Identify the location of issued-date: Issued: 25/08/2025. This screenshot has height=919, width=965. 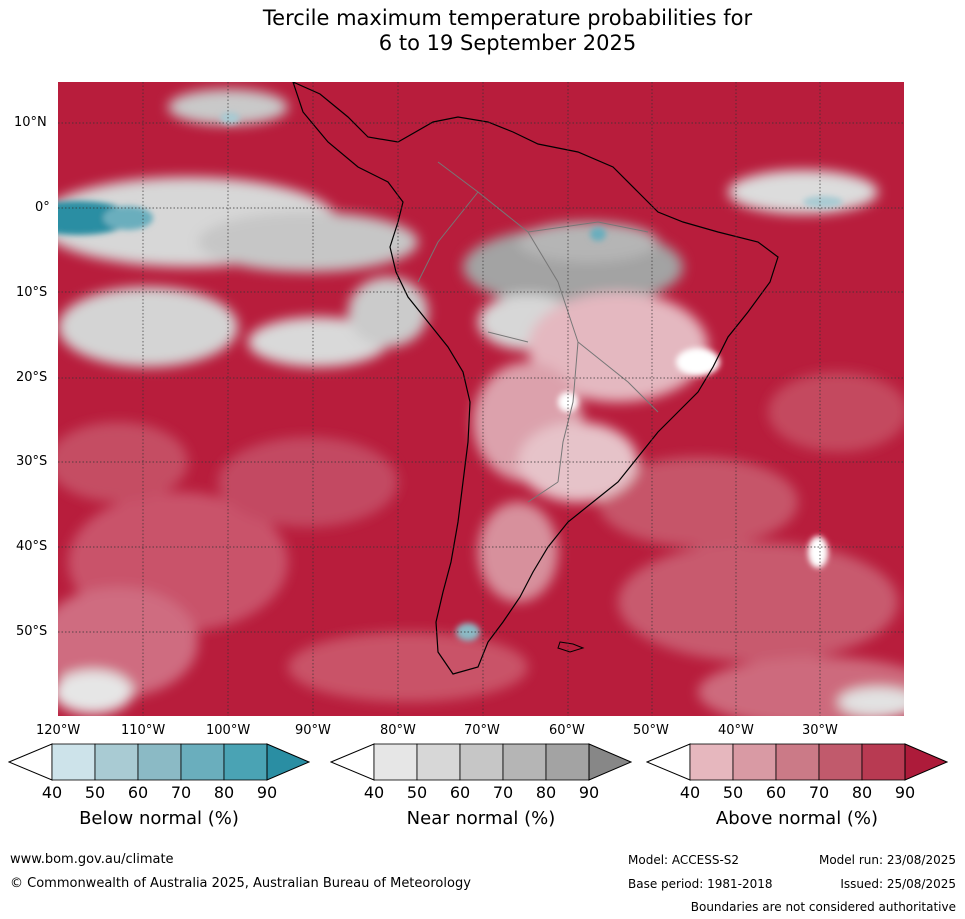
(898, 884).